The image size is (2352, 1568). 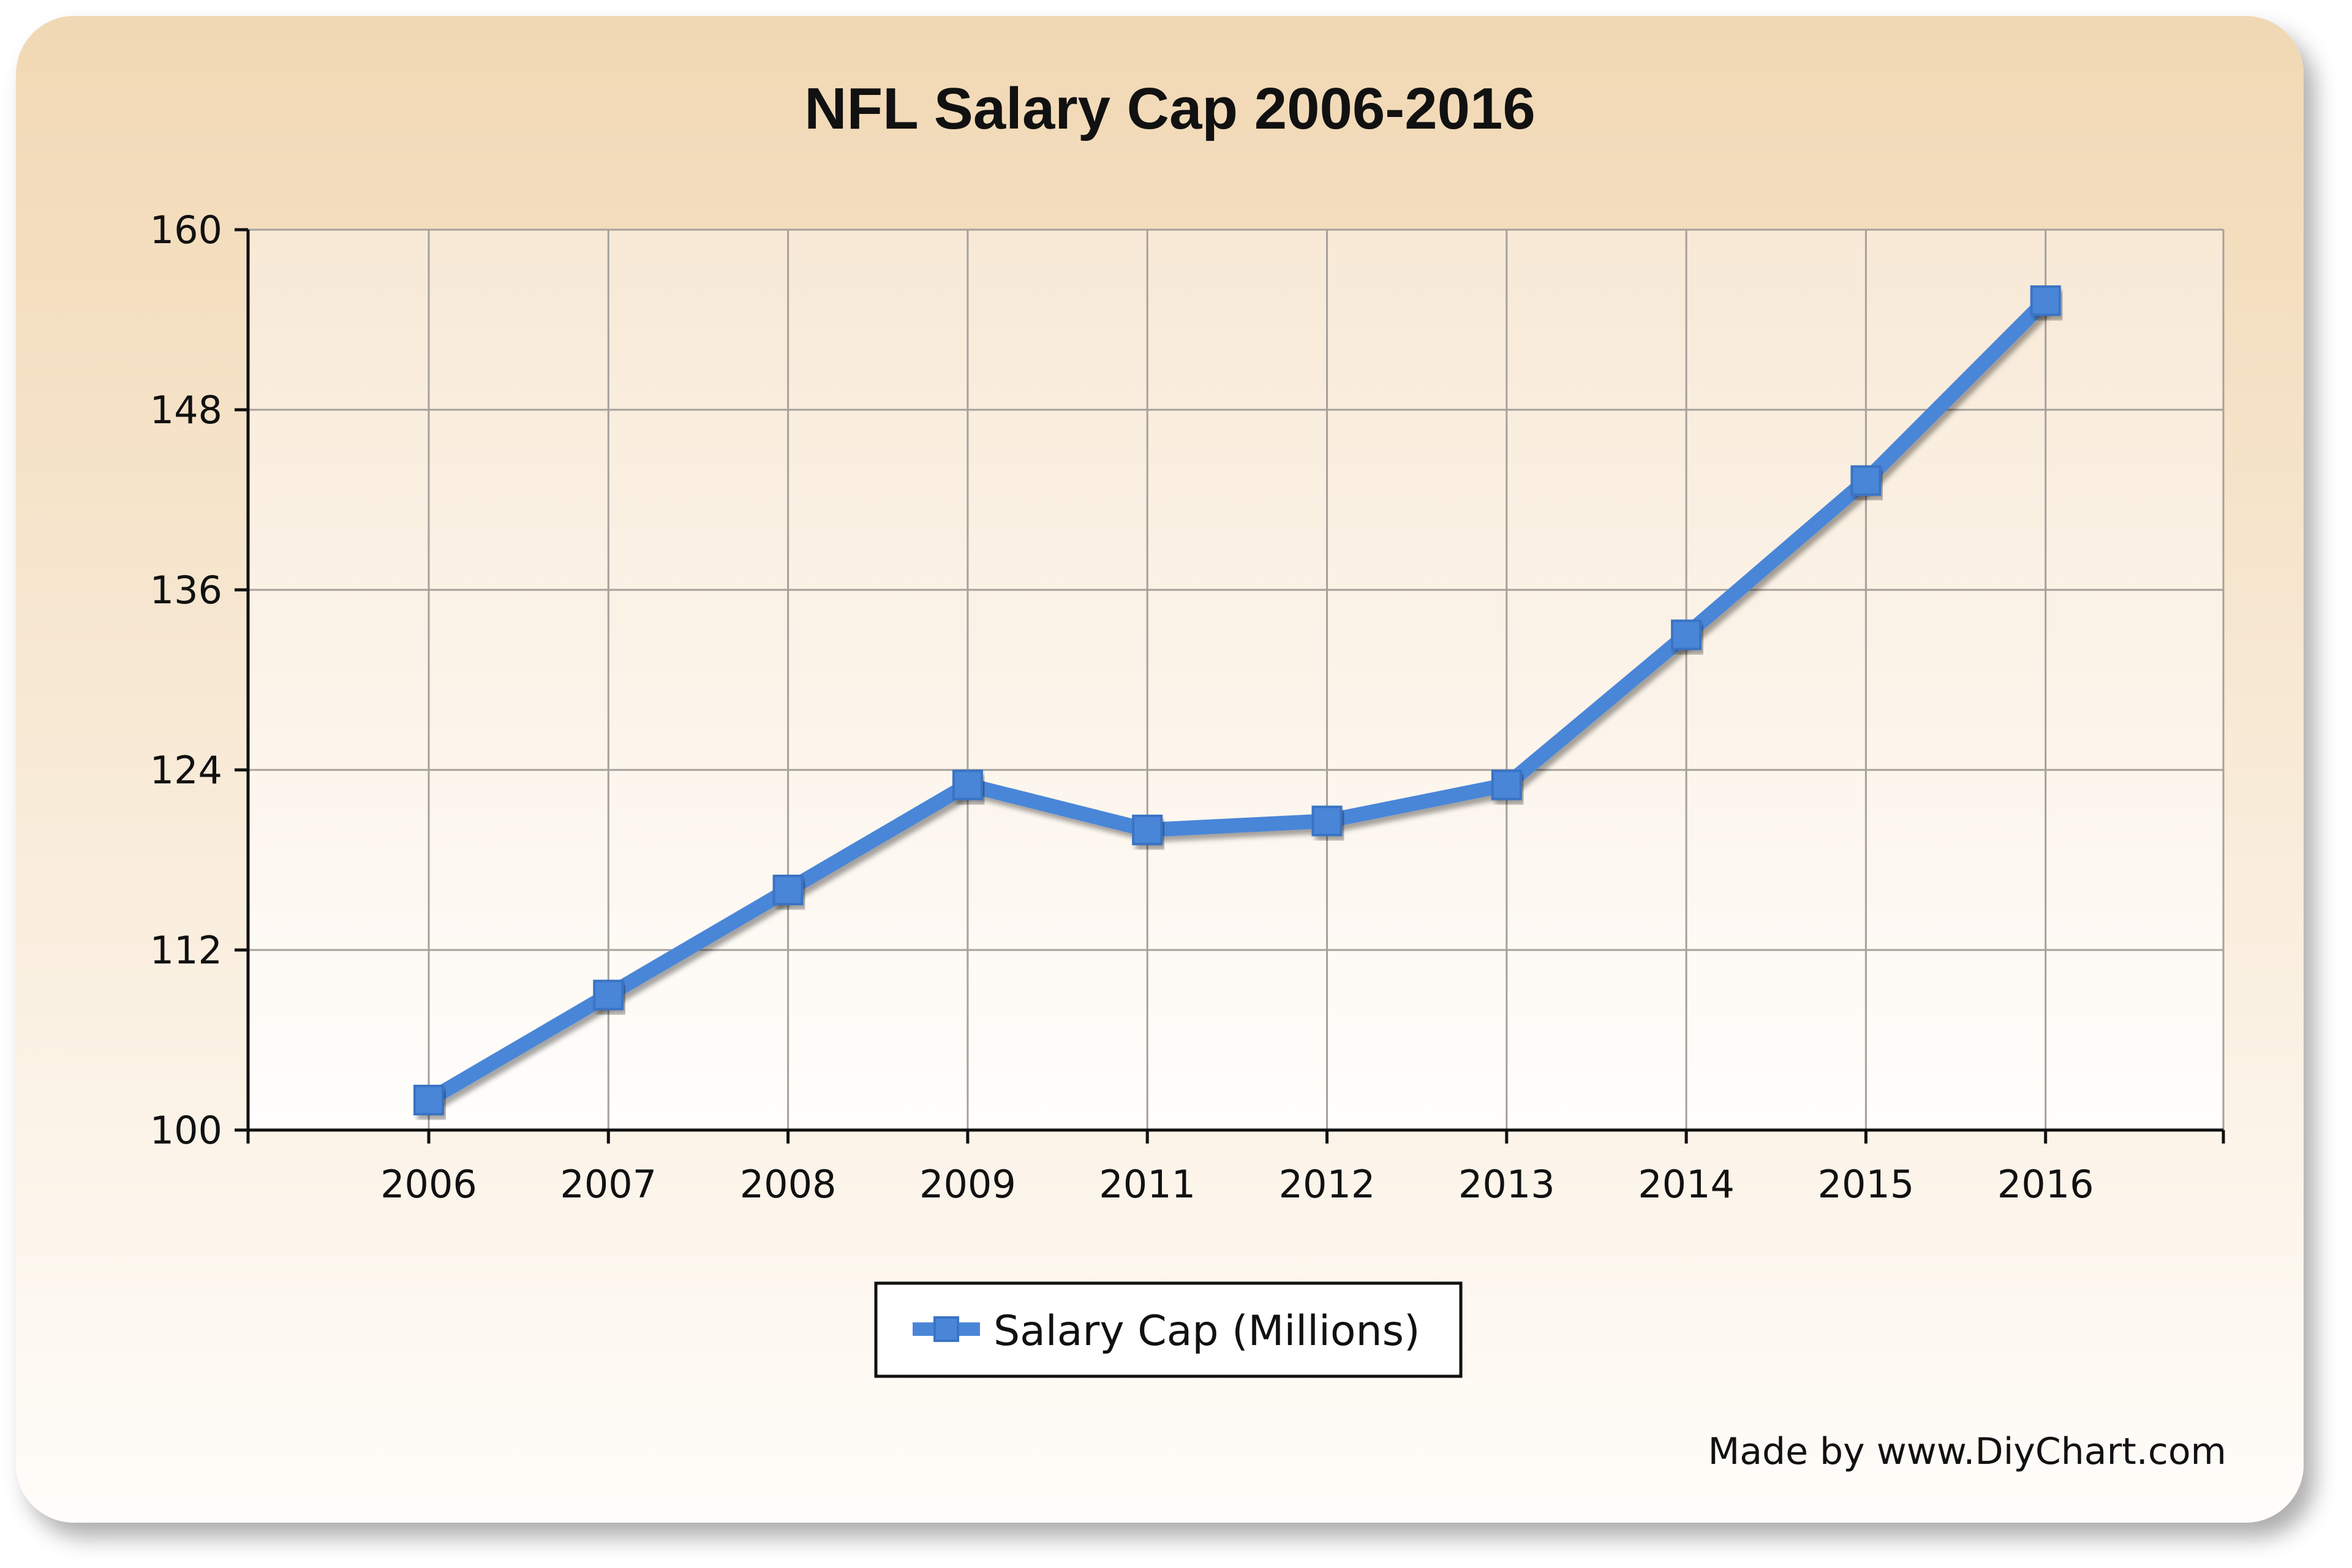 What do you see at coordinates (788, 1184) in the screenshot?
I see `x-tick-label: 2008` at bounding box center [788, 1184].